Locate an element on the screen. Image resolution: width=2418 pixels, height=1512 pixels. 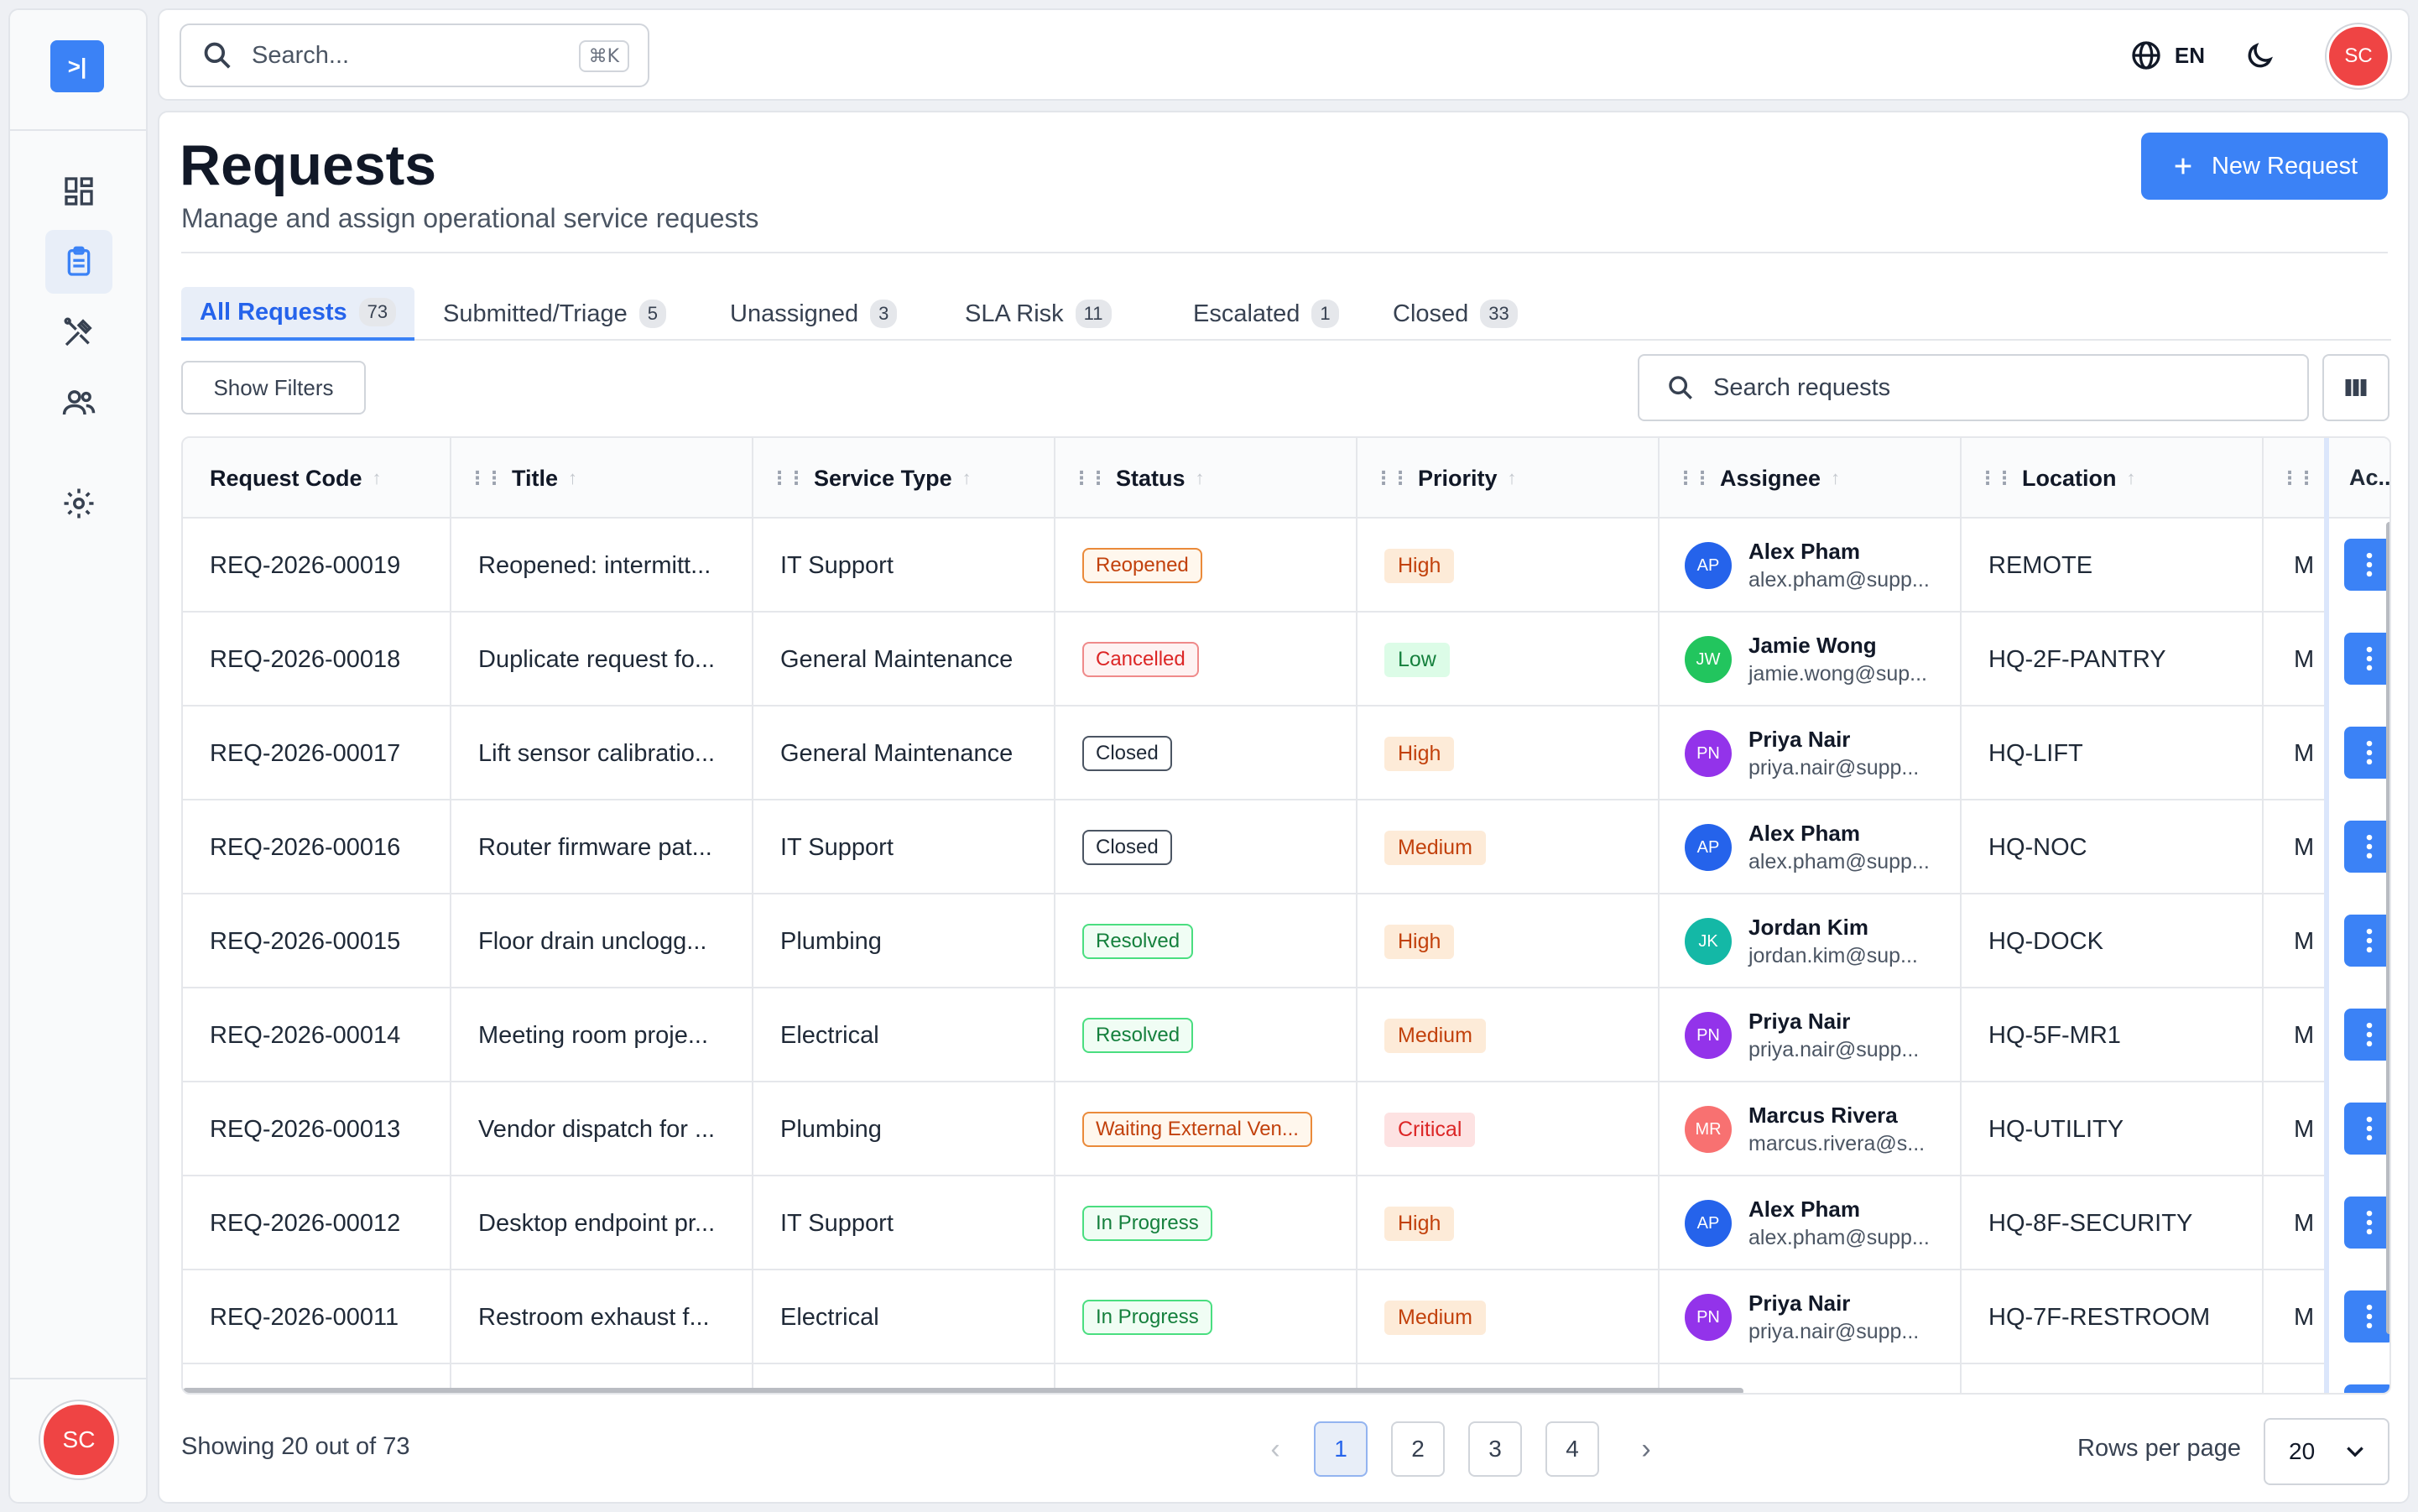
cell-request-code: REQ-2026-00019 is located at coordinates (317, 566).